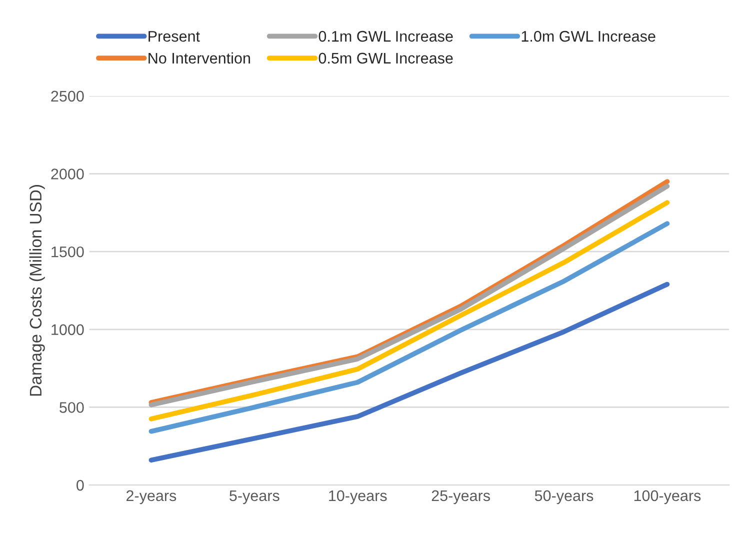 The height and width of the screenshot is (533, 744). What do you see at coordinates (80, 485) in the screenshot?
I see `y-tick-label: 0` at bounding box center [80, 485].